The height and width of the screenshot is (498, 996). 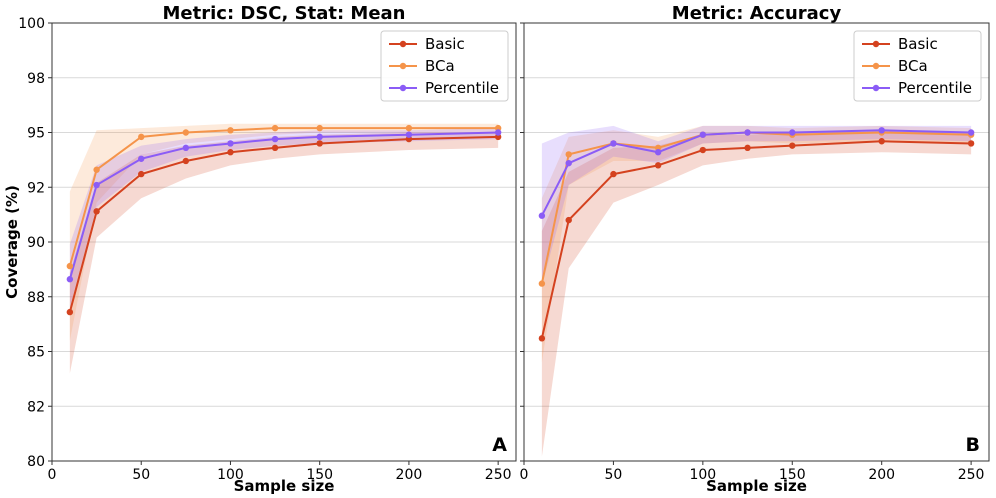 What do you see at coordinates (36, 462) in the screenshot?
I see `y-tick-label: 80` at bounding box center [36, 462].